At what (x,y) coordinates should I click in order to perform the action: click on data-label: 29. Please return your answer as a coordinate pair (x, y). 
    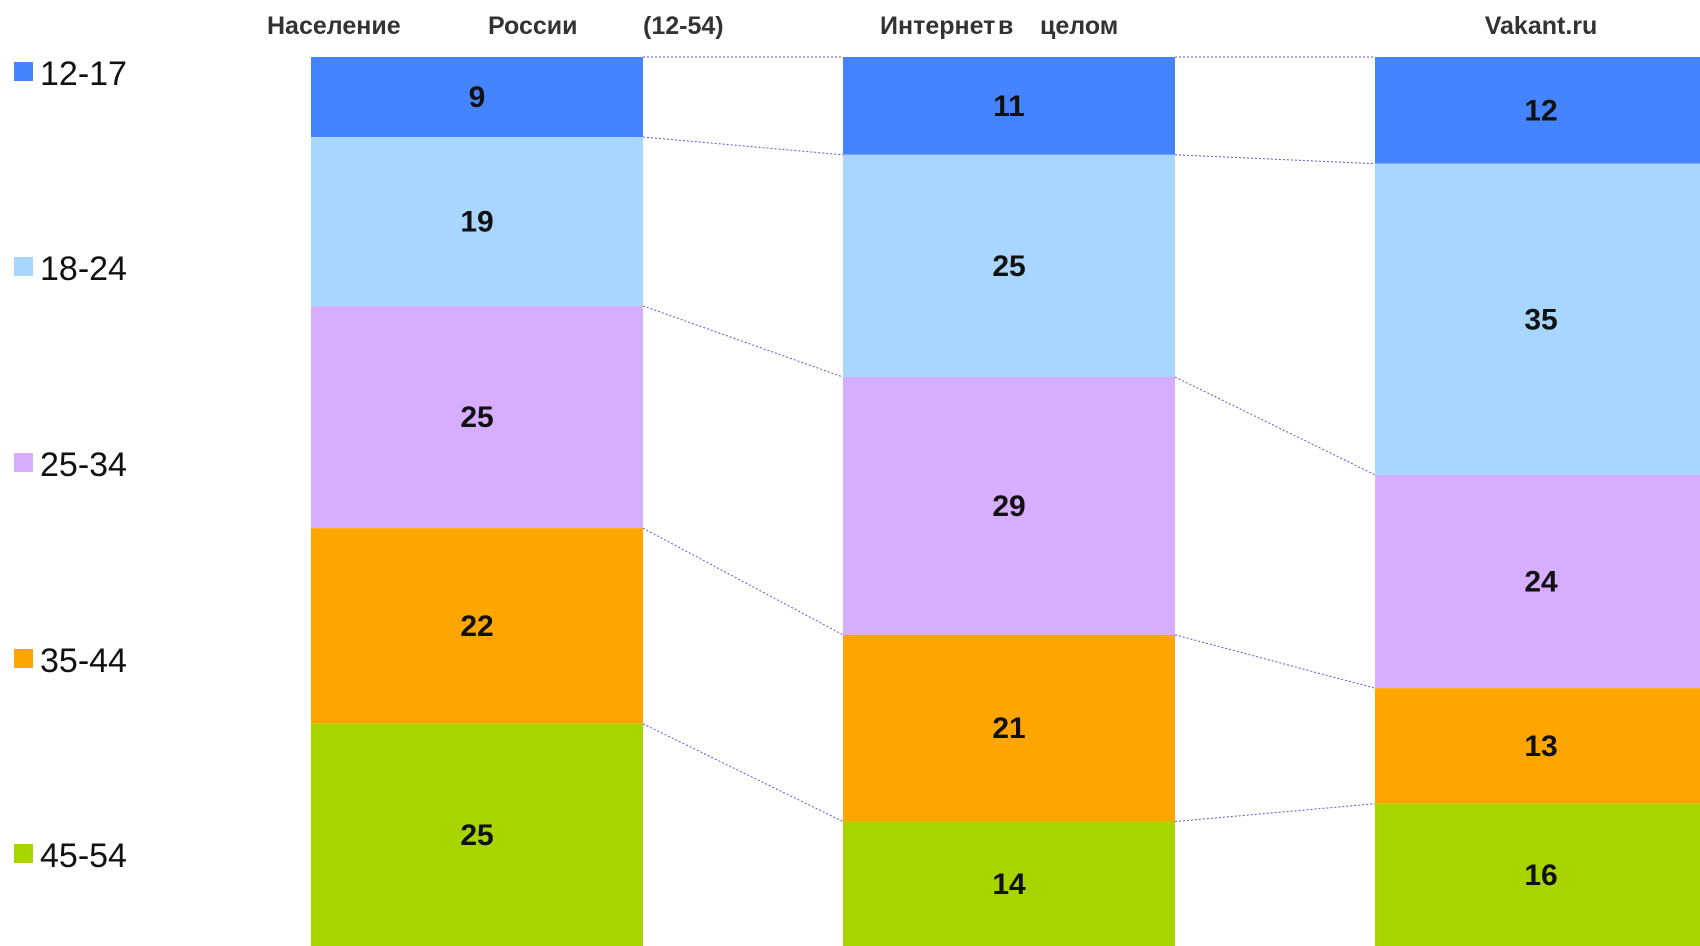
    Looking at the image, I should click on (1008, 506).